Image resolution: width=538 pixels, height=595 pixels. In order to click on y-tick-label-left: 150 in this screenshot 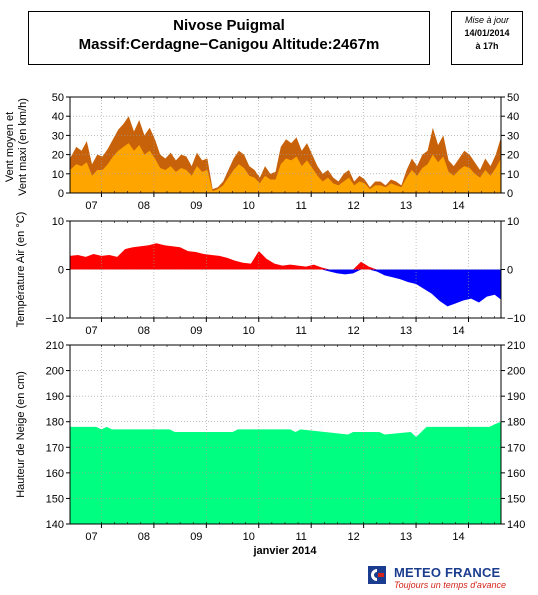, I will do `click(55, 499)`.